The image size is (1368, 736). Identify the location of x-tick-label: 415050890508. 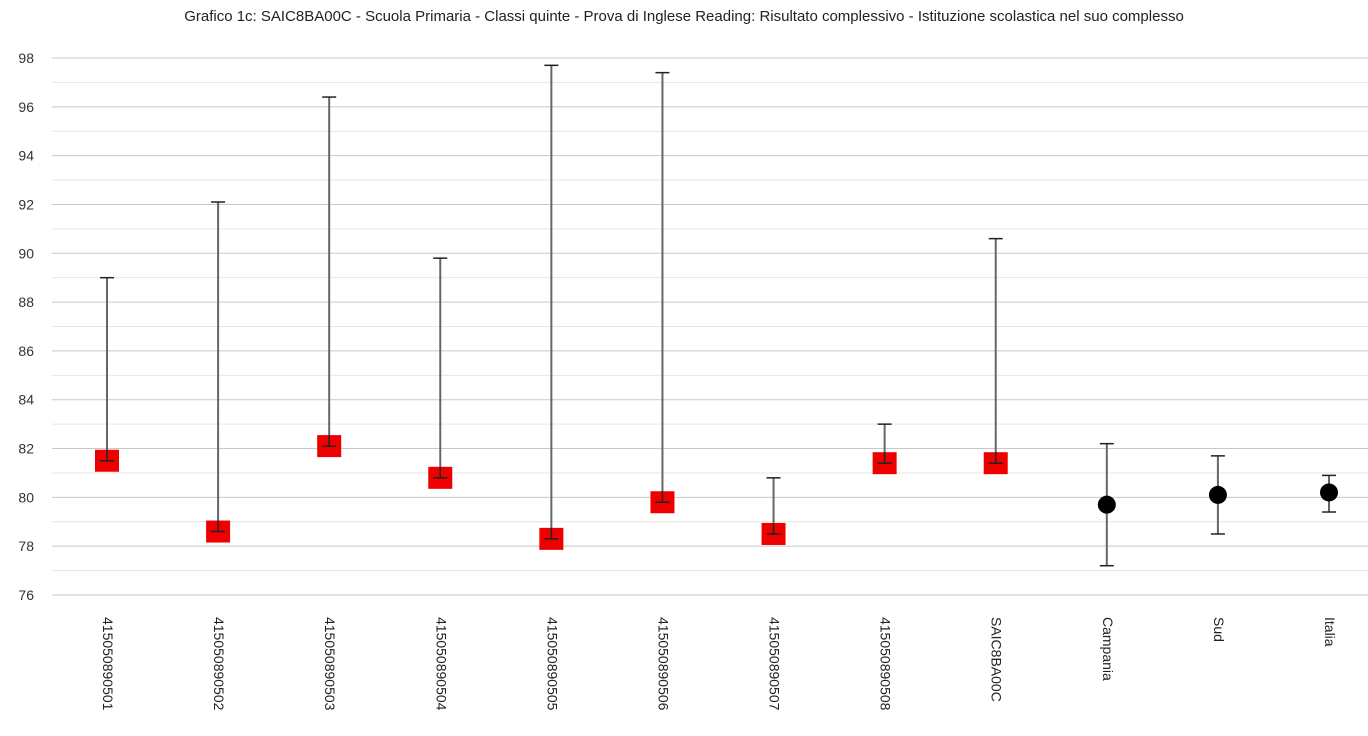
(886, 664).